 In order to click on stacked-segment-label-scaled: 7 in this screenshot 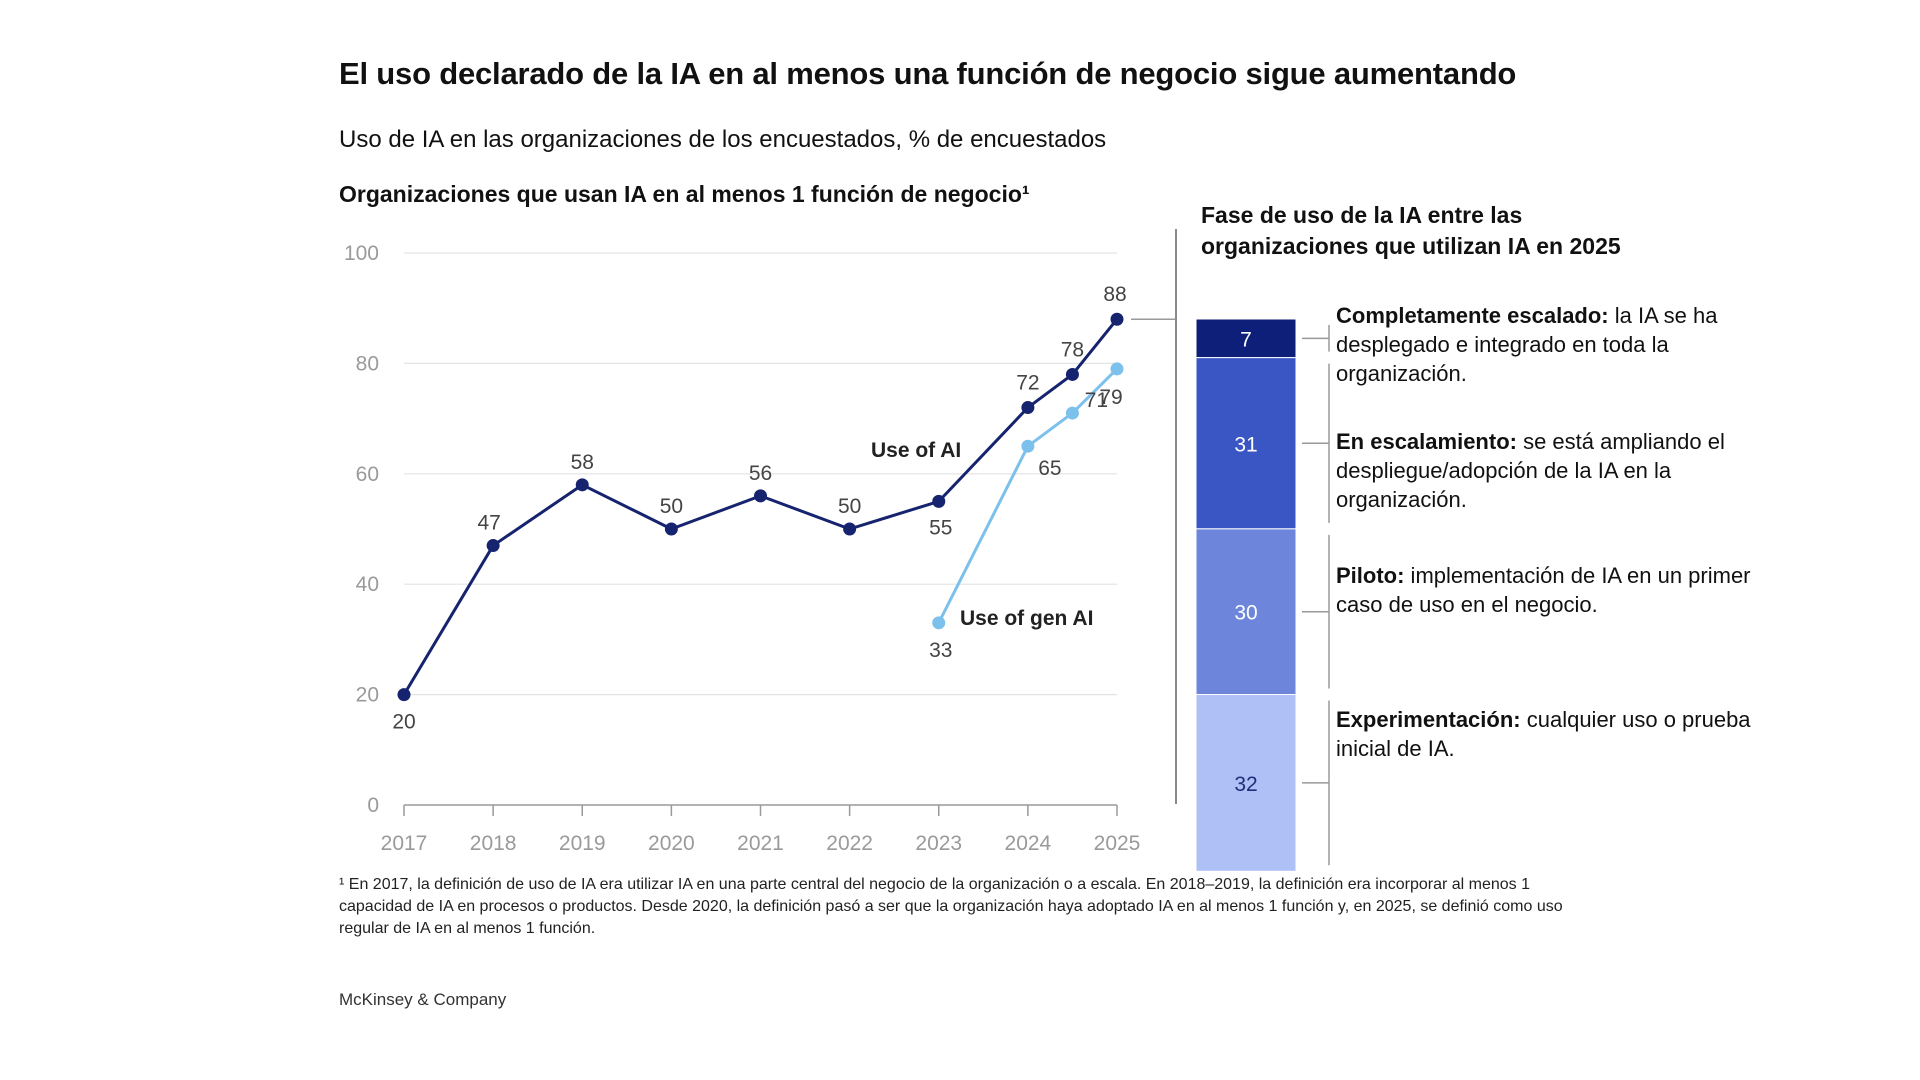, I will do `click(1246, 339)`.